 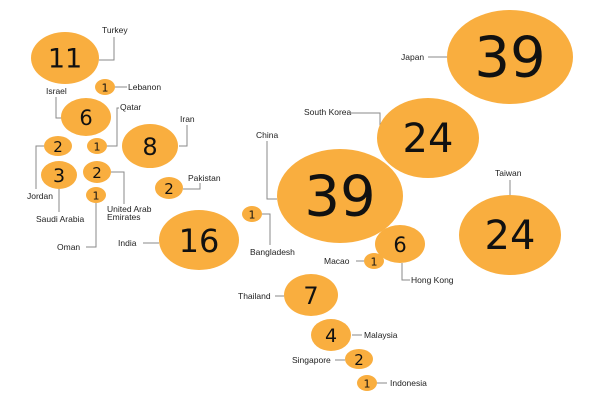 What do you see at coordinates (332, 359) in the screenshot?
I see `bubble-group-singapore: 2 Singapore` at bounding box center [332, 359].